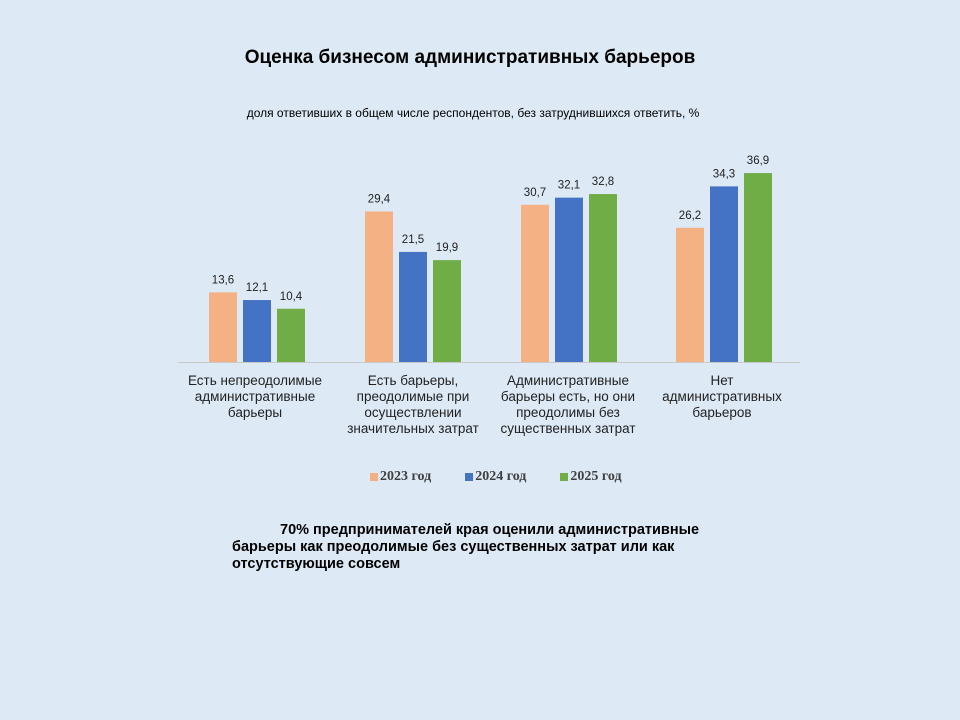  I want to click on data-label: 32,8, so click(603, 182).